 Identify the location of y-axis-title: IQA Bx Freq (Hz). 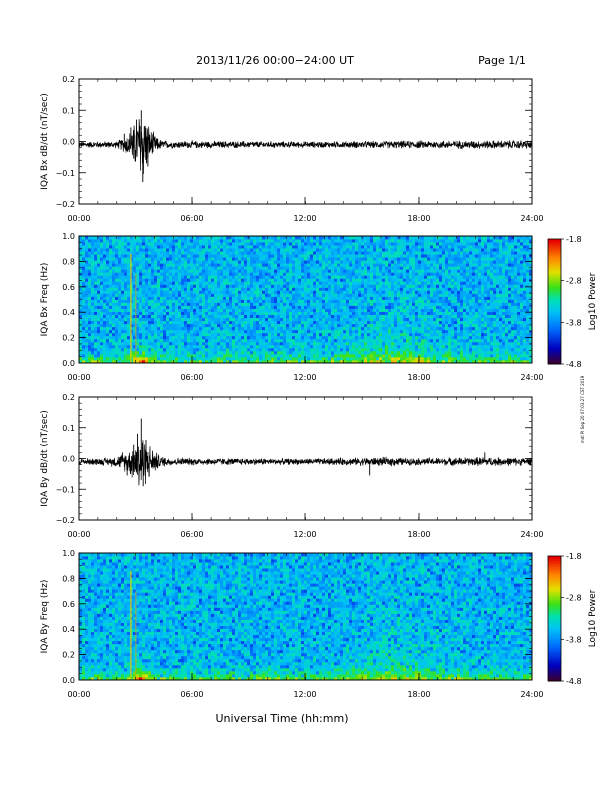
(45, 300).